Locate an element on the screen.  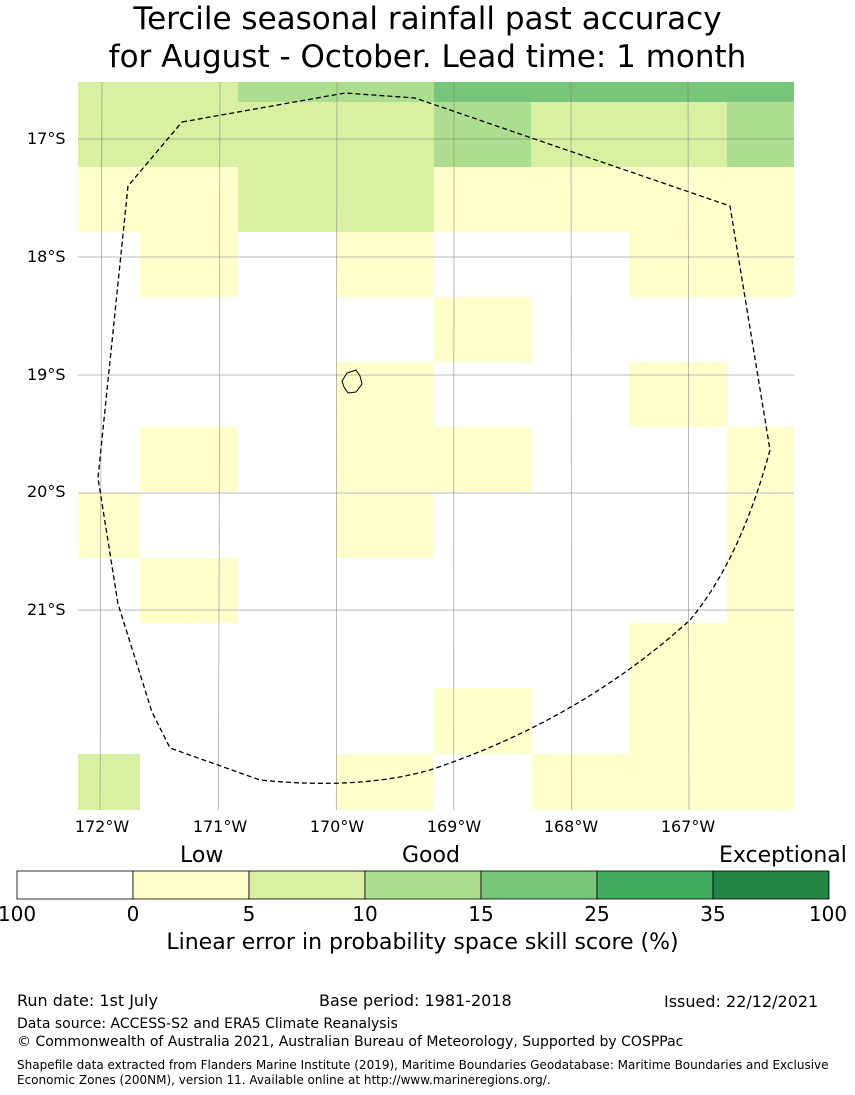
colorbar-tick: 10 is located at coordinates (365, 914).